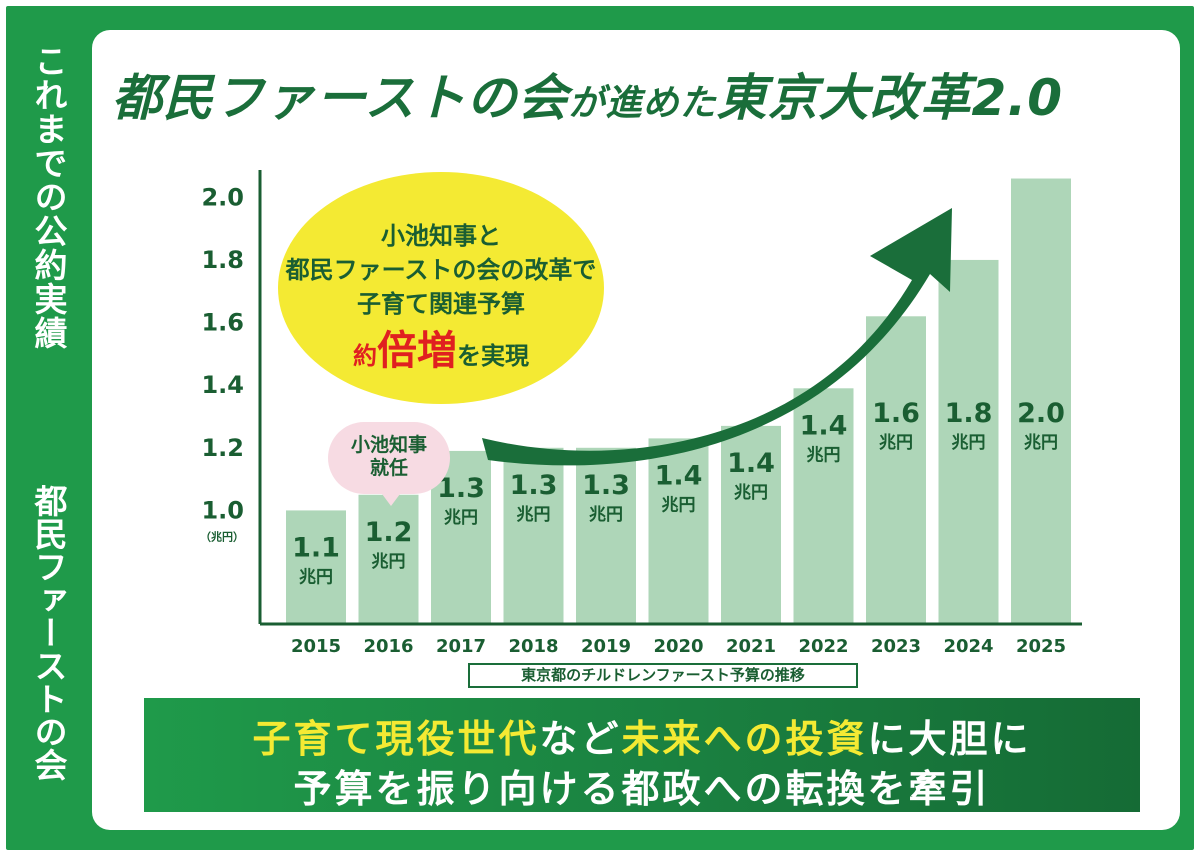  I want to click on bar-2024, so click(968, 441).